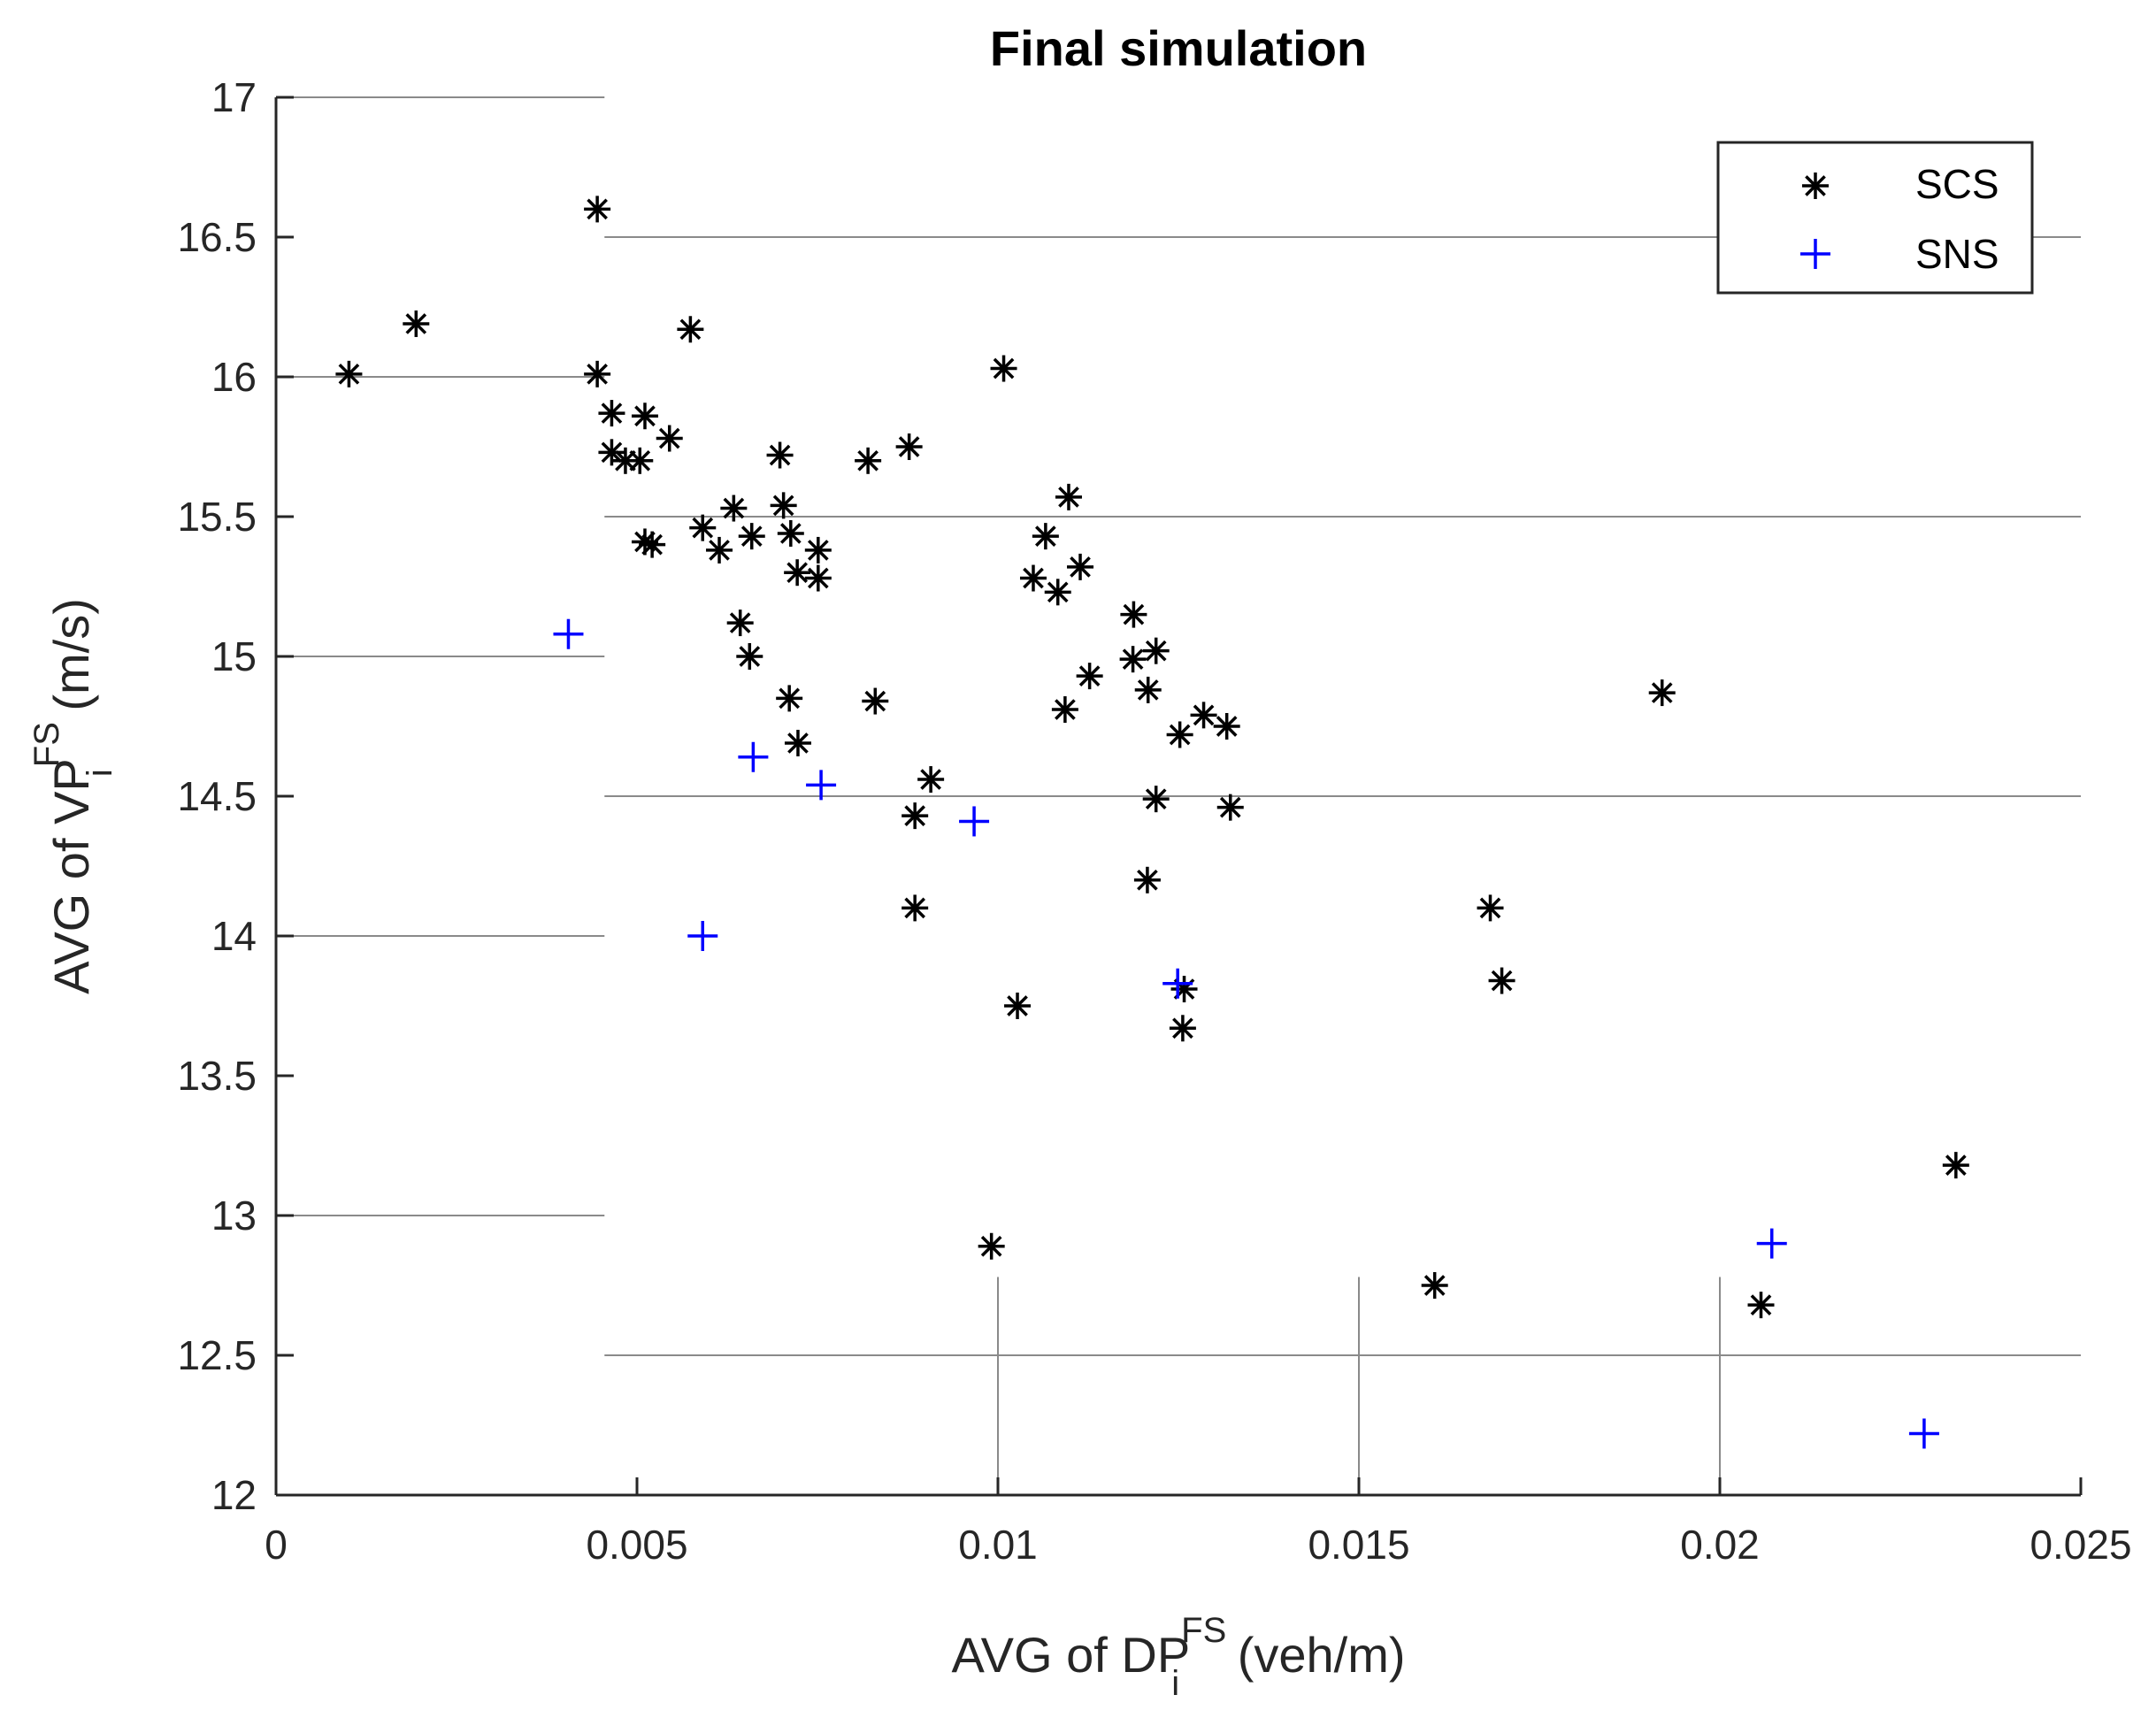  I want to click on y-tick-label: 15.5, so click(217, 517).